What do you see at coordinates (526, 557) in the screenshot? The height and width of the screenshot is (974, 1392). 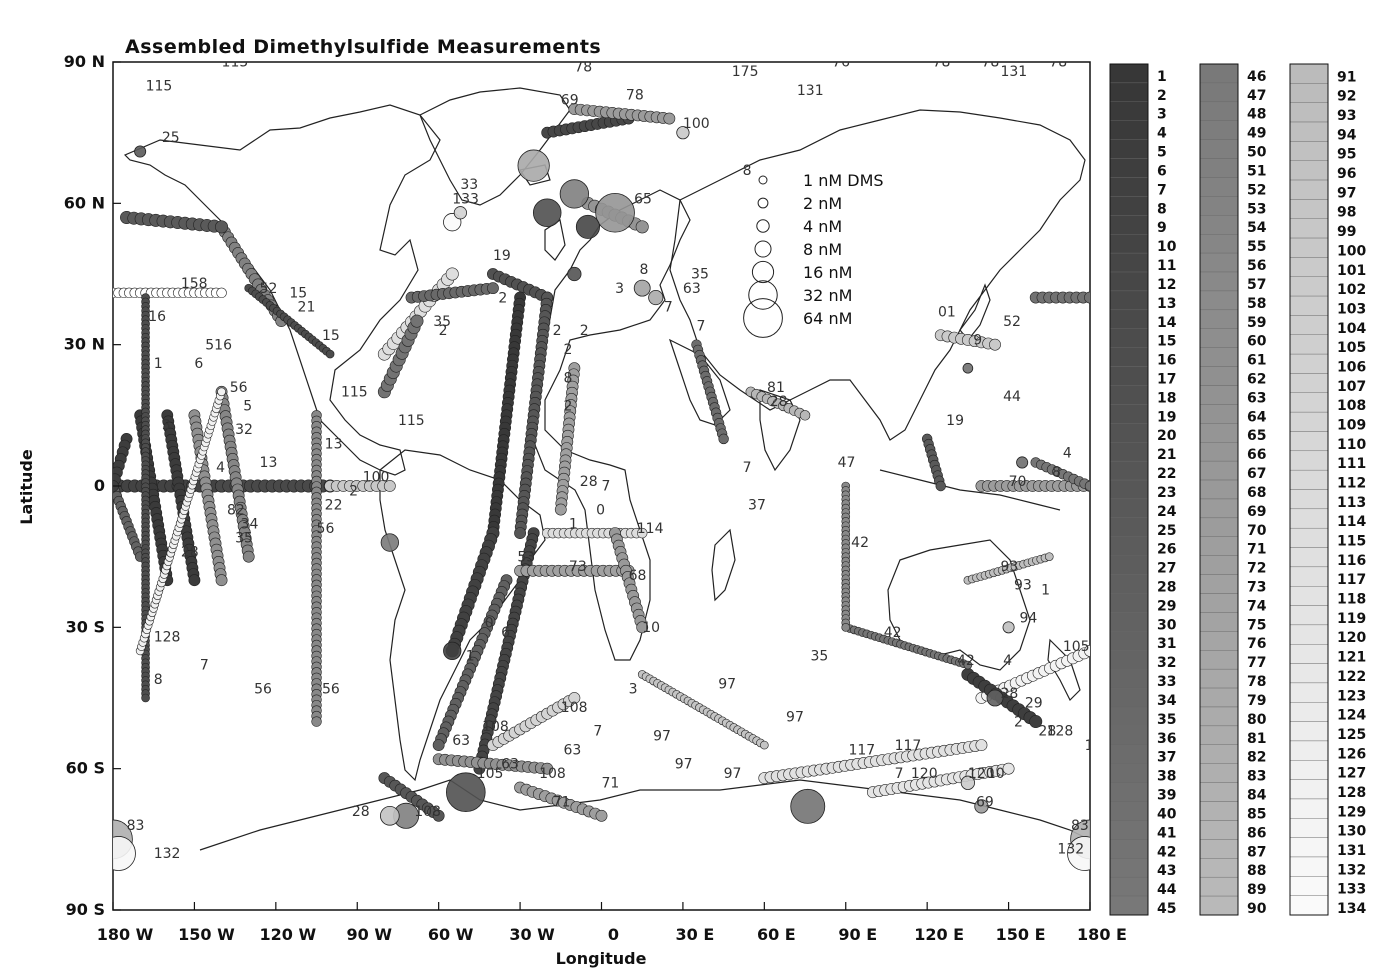 I see `track-label-49: 53` at bounding box center [526, 557].